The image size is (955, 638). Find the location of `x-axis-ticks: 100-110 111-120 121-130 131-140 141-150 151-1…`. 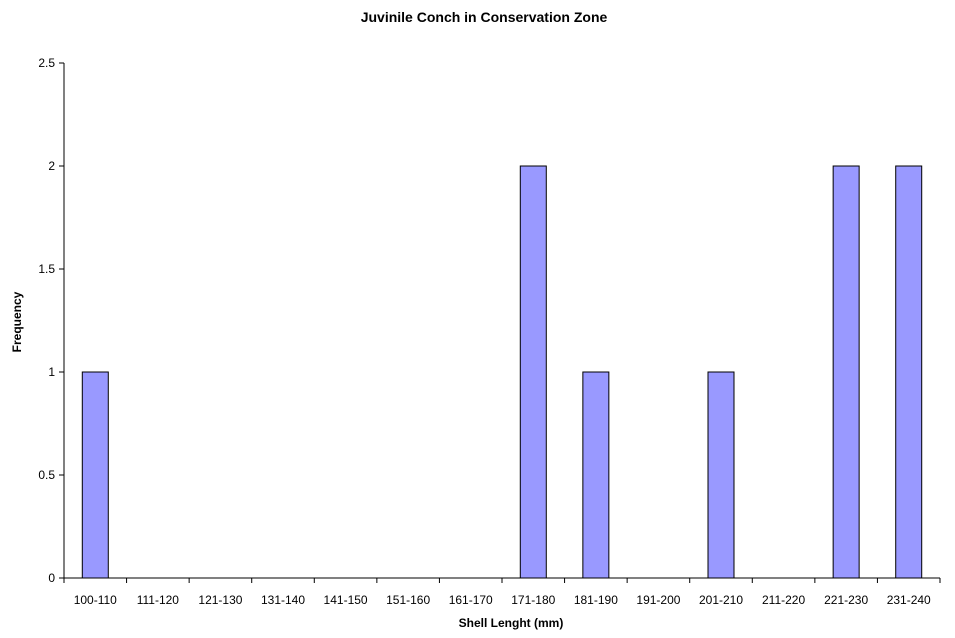

x-axis-ticks: 100-110 111-120 121-130 131-140 141-150 151-1… is located at coordinates (502, 592).